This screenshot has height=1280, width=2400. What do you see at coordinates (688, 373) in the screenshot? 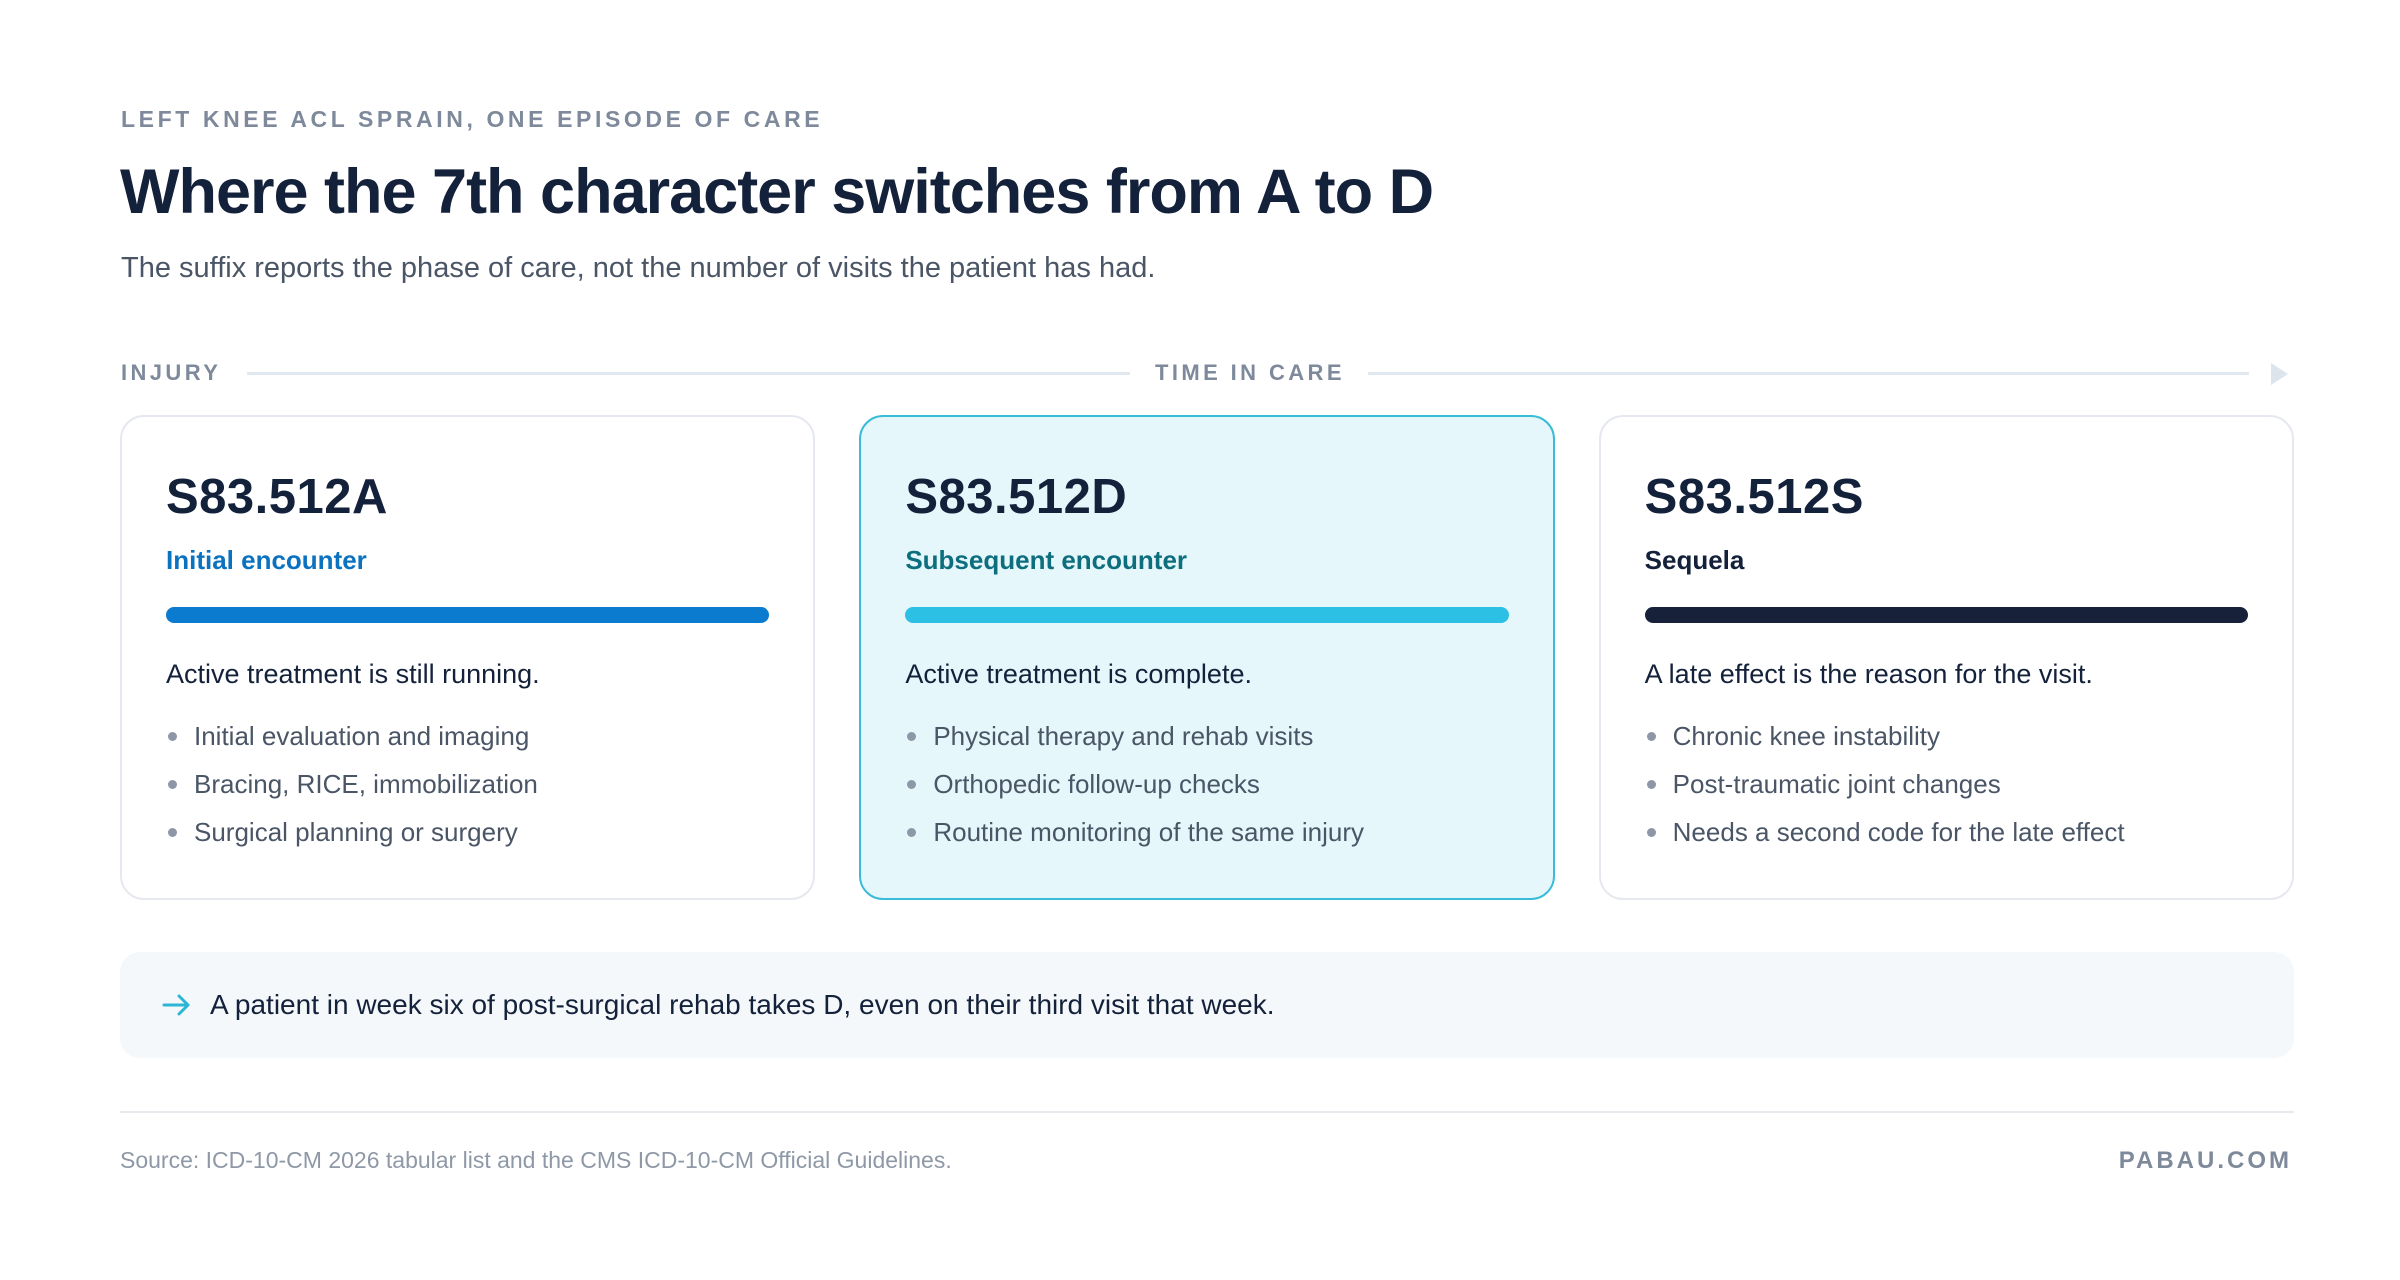
I see `timeline-line-left` at bounding box center [688, 373].